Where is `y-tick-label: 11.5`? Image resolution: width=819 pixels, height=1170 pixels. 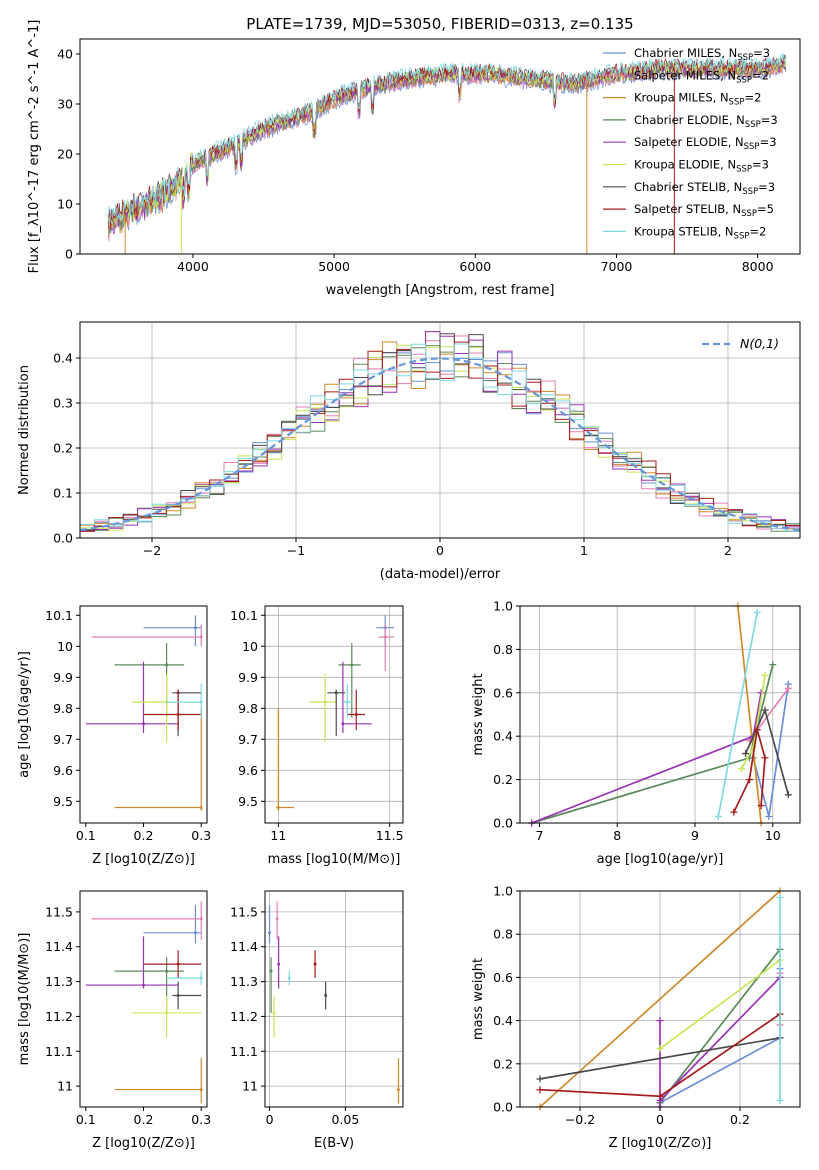 y-tick-label: 11.5 is located at coordinates (244, 911).